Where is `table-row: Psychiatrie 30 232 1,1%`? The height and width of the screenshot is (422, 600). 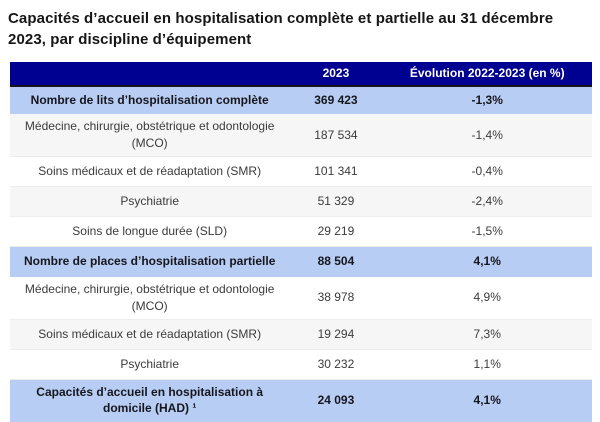
table-row: Psychiatrie 30 232 1,1% is located at coordinates (301, 364).